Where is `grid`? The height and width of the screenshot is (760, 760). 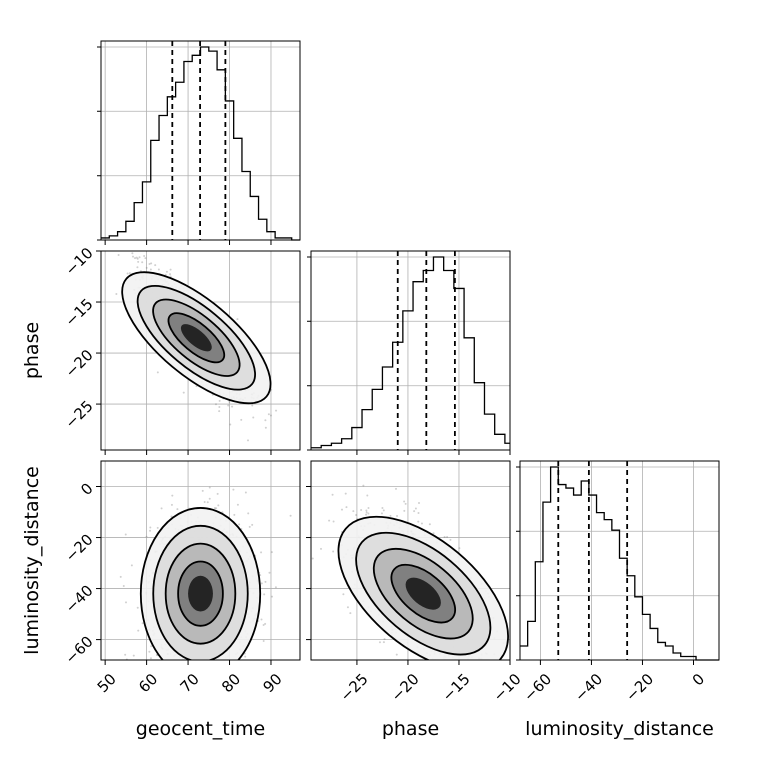 grid is located at coordinates (619, 560).